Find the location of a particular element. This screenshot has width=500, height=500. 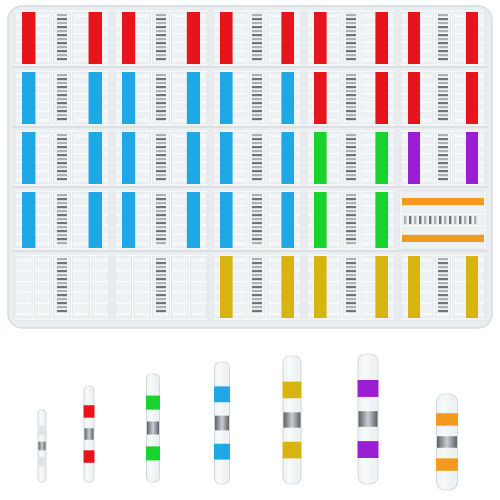

color-ring-top is located at coordinates (89, 411).